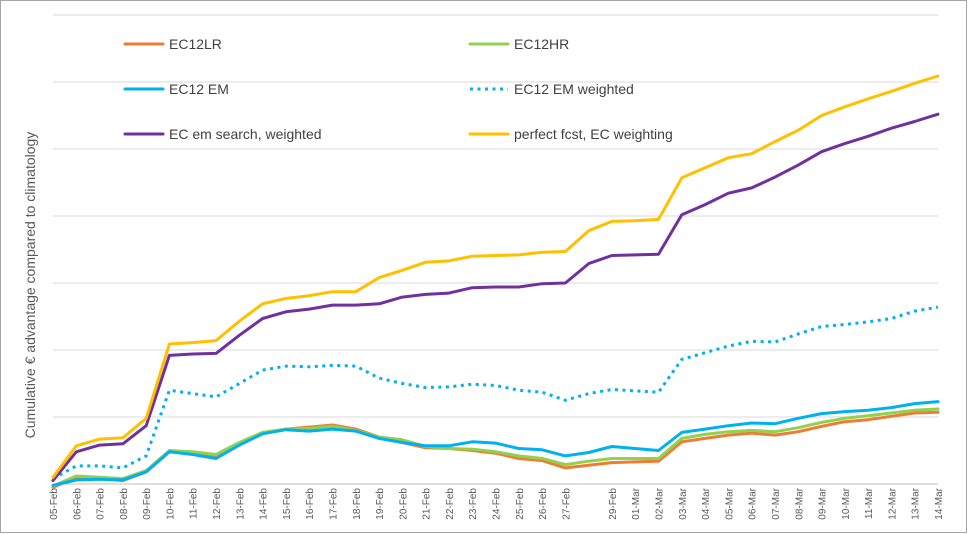 Image resolution: width=968 pixels, height=534 pixels. I want to click on x-tick-label: 26-Feb, so click(543, 504).